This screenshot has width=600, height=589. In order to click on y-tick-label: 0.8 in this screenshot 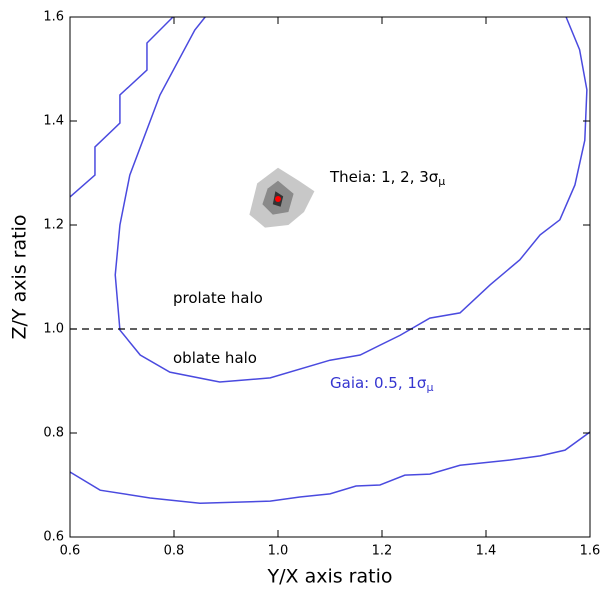, I will do `click(53, 433)`.